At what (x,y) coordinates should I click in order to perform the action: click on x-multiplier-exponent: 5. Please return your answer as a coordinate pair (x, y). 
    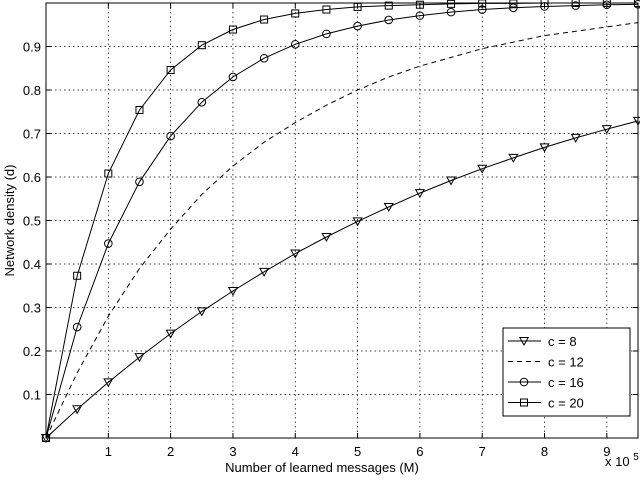
    Looking at the image, I should click on (636, 457).